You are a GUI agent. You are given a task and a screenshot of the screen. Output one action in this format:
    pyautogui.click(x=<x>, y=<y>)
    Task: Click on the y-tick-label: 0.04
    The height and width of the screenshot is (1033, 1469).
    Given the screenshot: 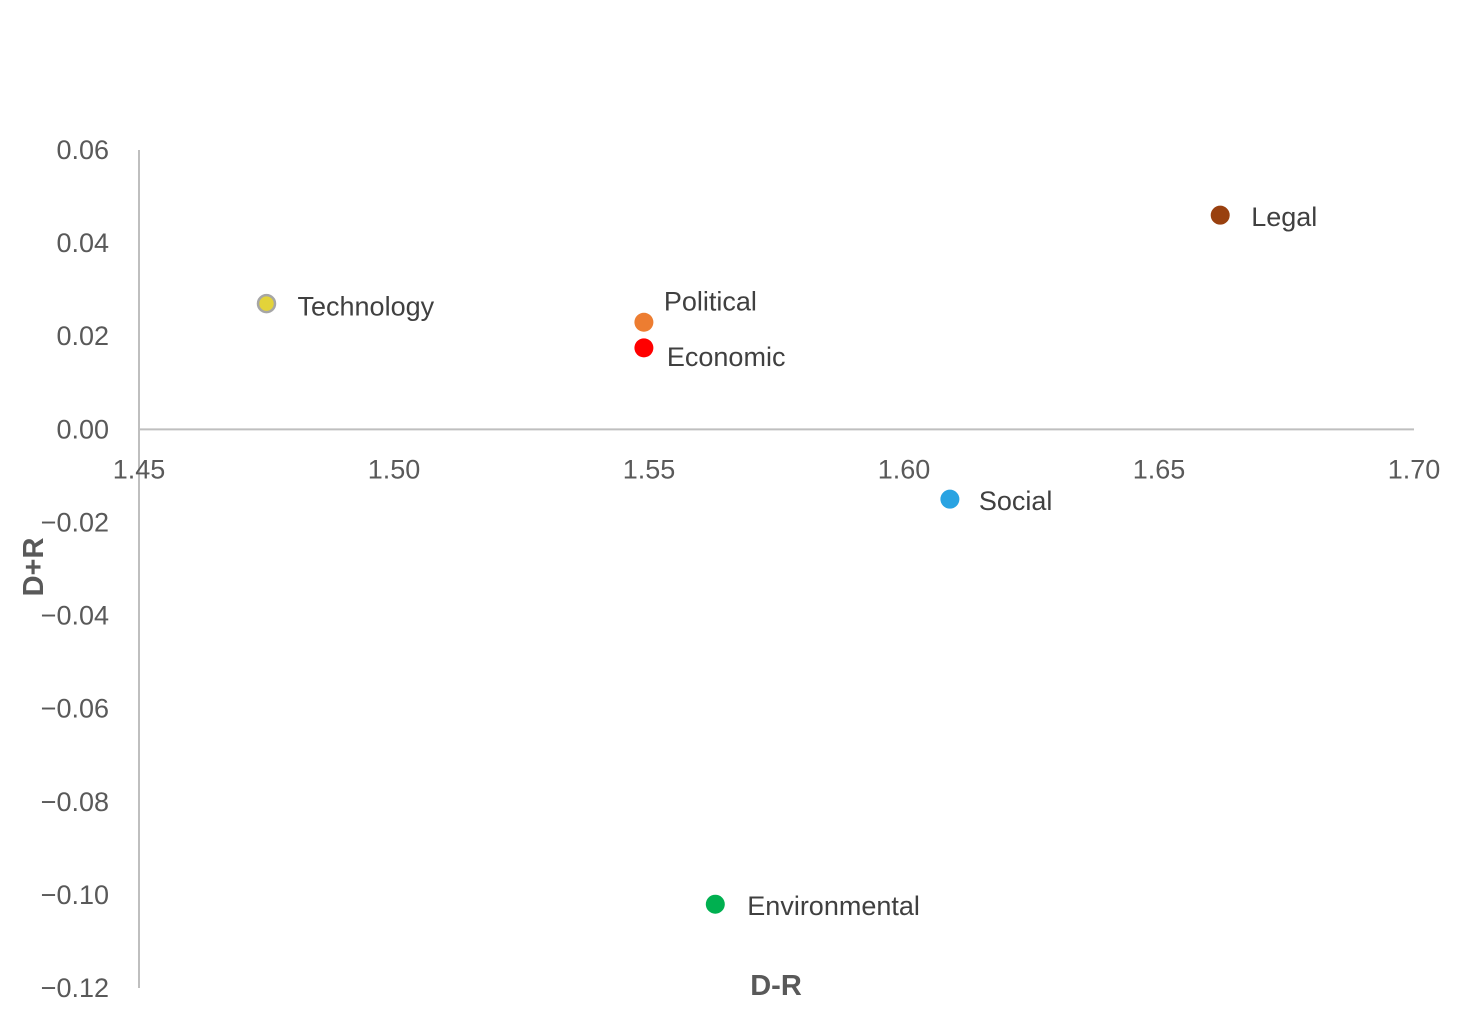 What is the action you would take?
    pyautogui.click(x=82, y=243)
    